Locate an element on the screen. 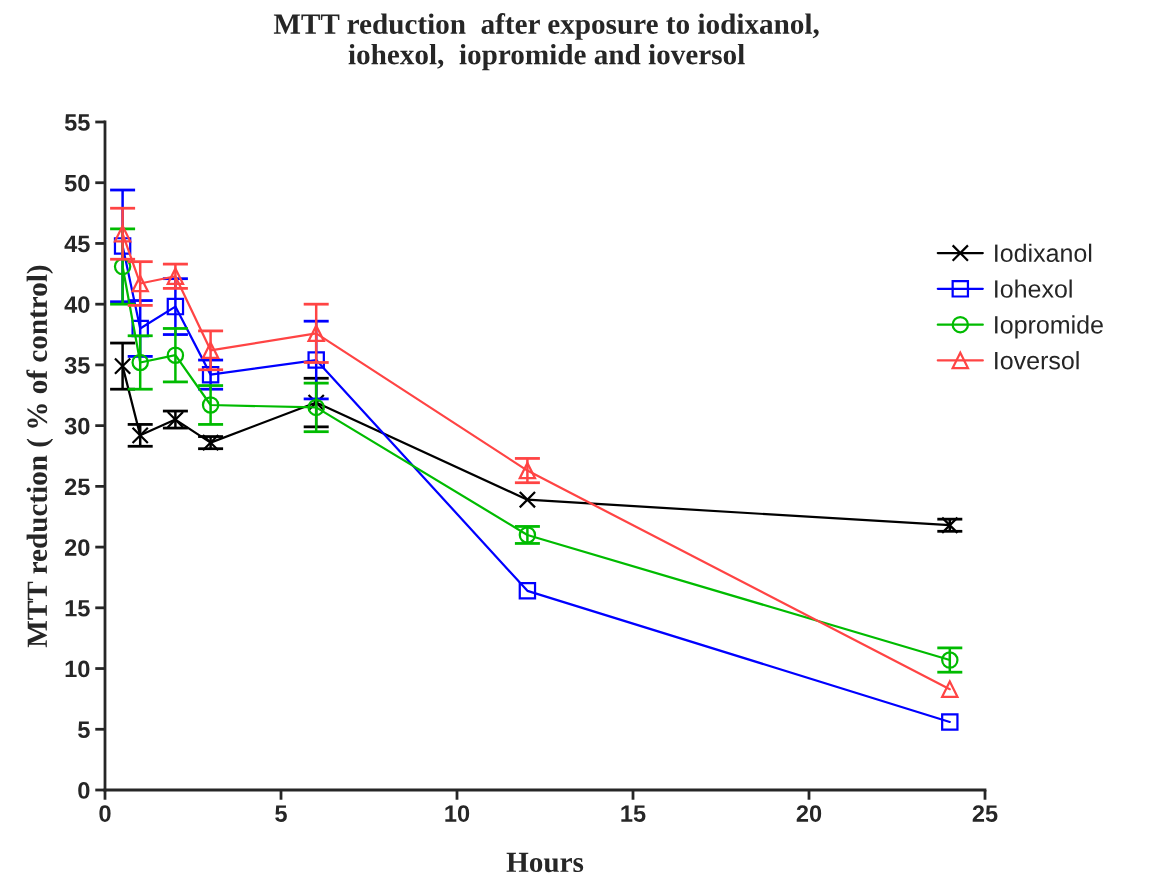 The width and height of the screenshot is (1163, 874). legend-label: Iohexol is located at coordinates (1033, 288).